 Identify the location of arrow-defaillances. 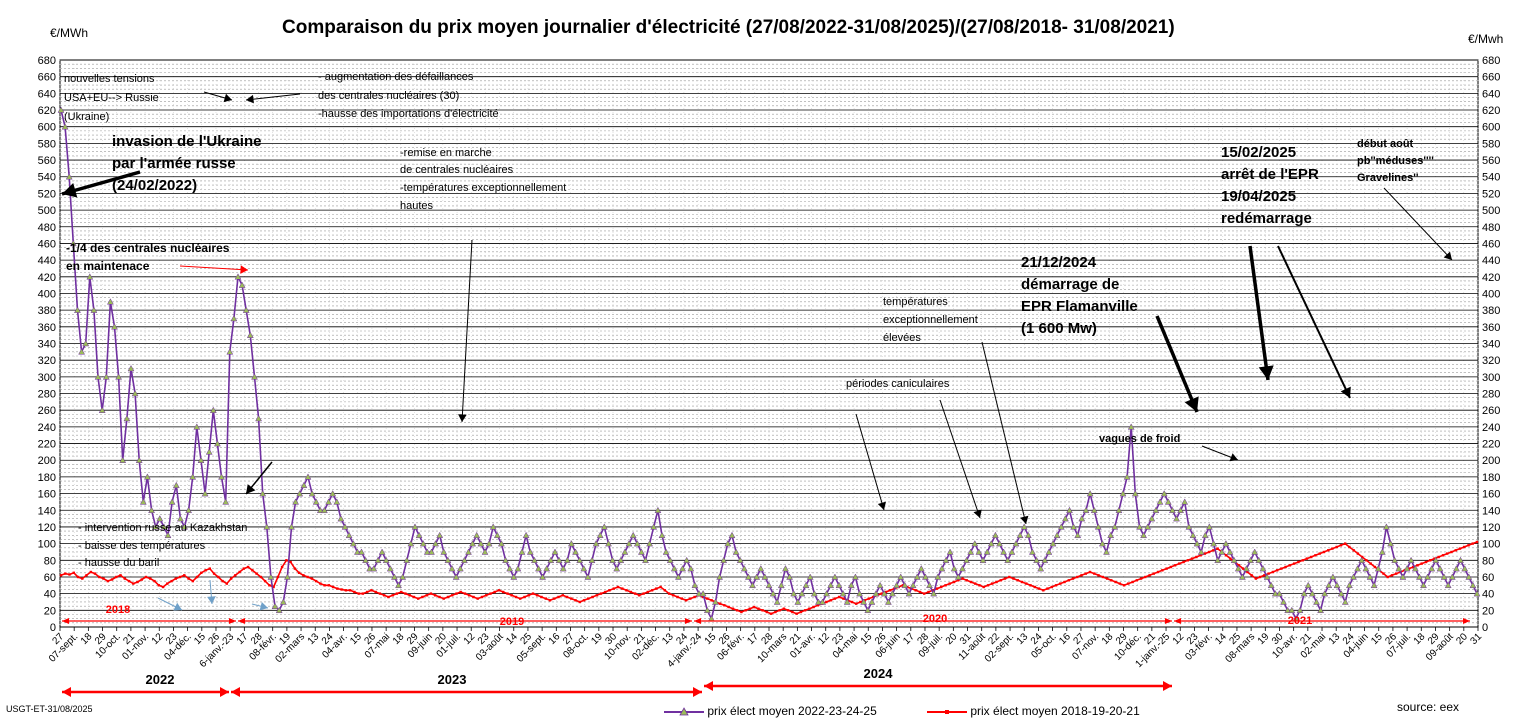
(273, 97).